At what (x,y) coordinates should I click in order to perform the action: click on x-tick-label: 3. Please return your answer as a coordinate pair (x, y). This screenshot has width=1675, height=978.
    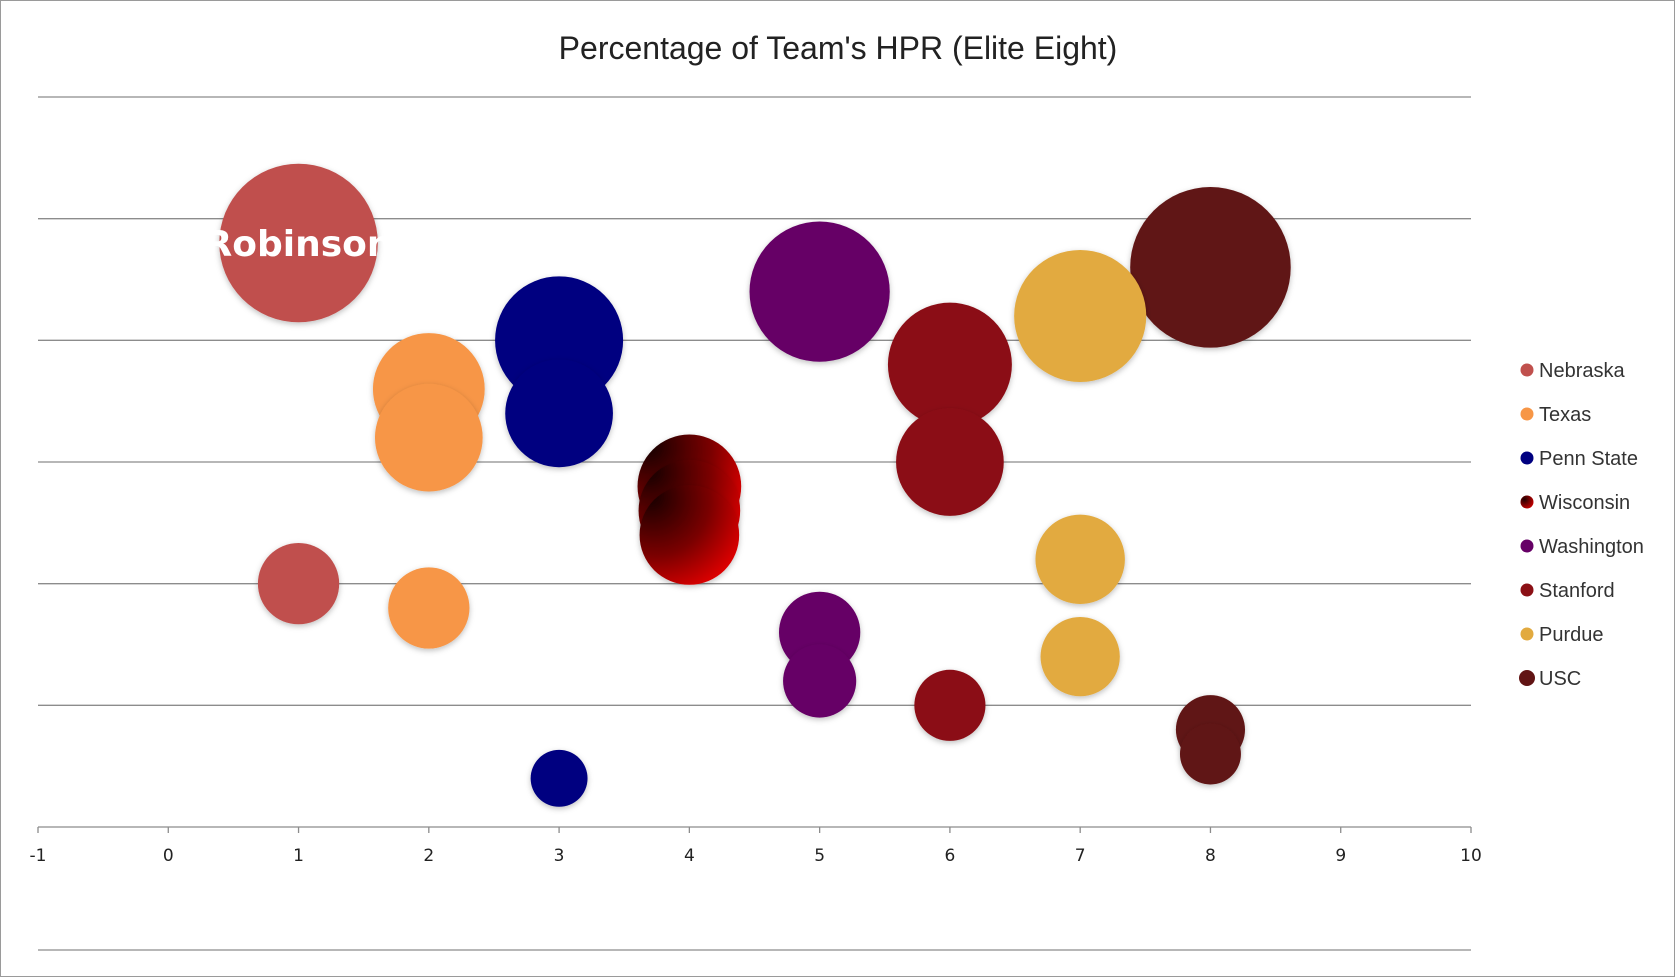
    Looking at the image, I should click on (559, 856).